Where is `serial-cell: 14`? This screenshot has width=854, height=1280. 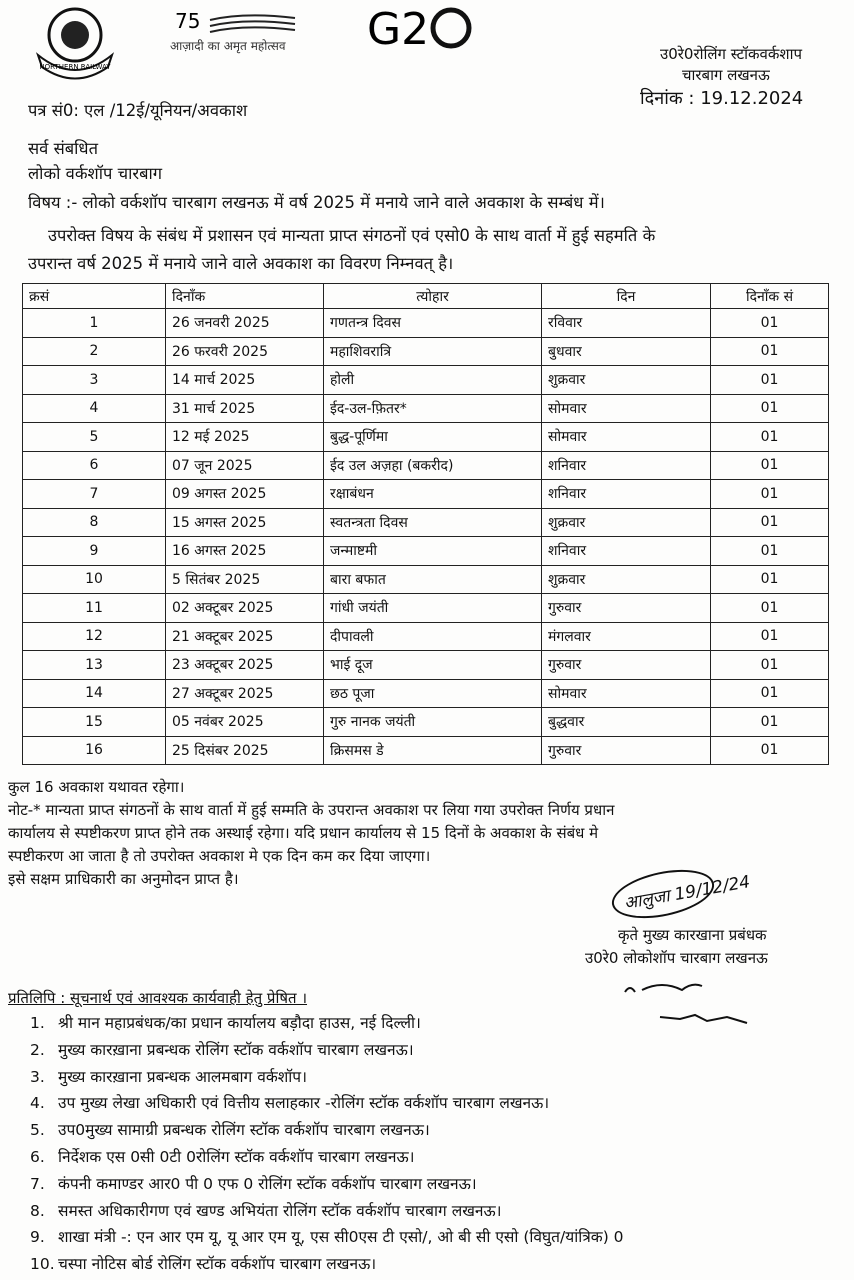 serial-cell: 14 is located at coordinates (94, 693).